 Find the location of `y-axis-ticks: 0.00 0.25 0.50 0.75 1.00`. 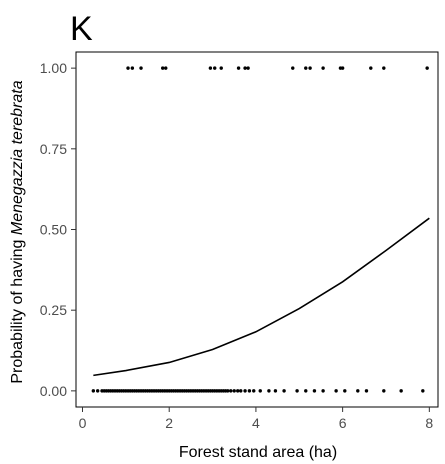

y-axis-ticks: 0.00 0.25 0.50 0.75 1.00 is located at coordinates (58, 229).